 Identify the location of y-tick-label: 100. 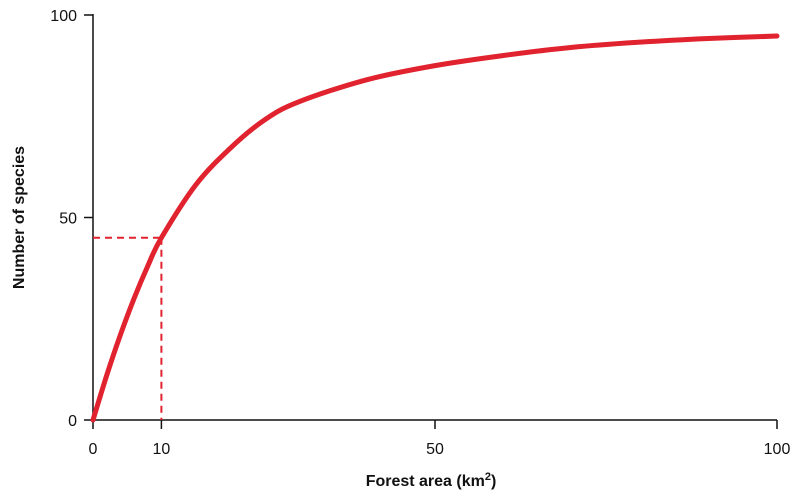
(63, 16).